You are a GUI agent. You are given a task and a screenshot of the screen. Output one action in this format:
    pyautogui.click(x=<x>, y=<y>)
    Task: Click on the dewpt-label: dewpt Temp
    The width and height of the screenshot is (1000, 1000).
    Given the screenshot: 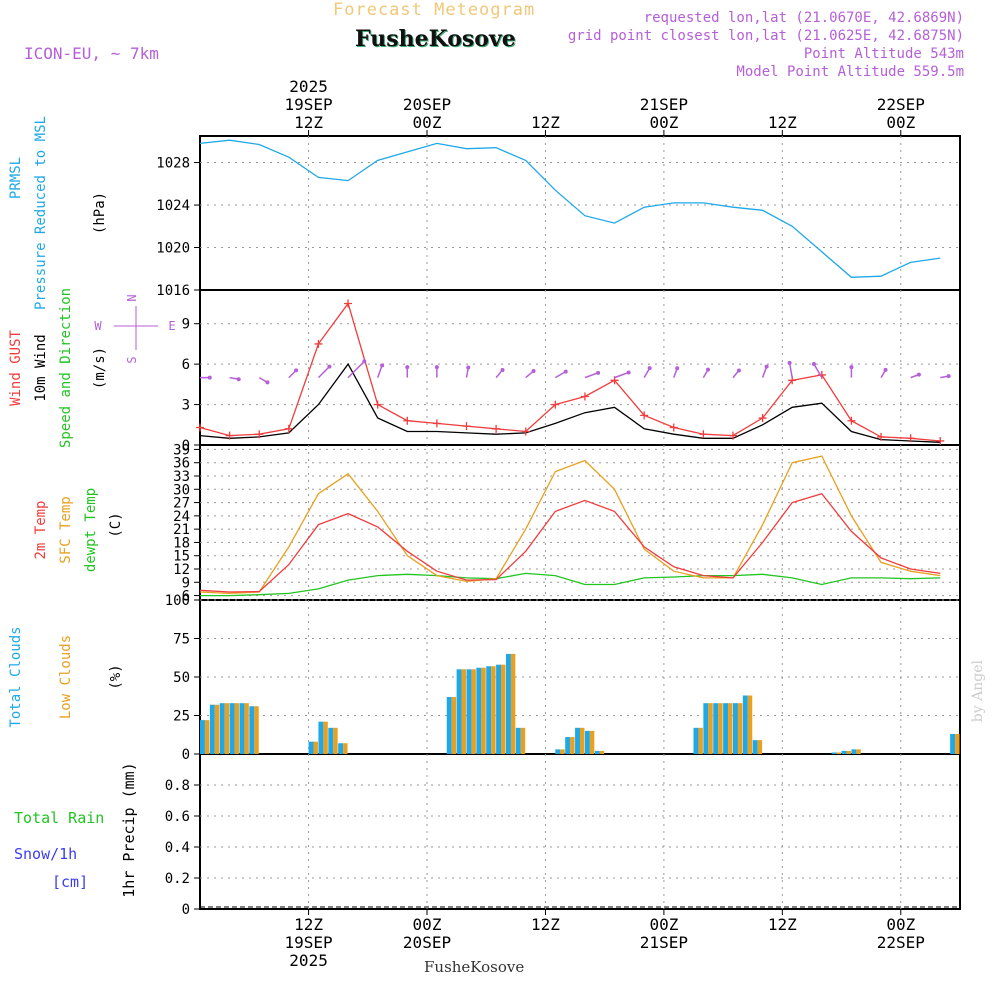 What is the action you would take?
    pyautogui.click(x=91, y=530)
    